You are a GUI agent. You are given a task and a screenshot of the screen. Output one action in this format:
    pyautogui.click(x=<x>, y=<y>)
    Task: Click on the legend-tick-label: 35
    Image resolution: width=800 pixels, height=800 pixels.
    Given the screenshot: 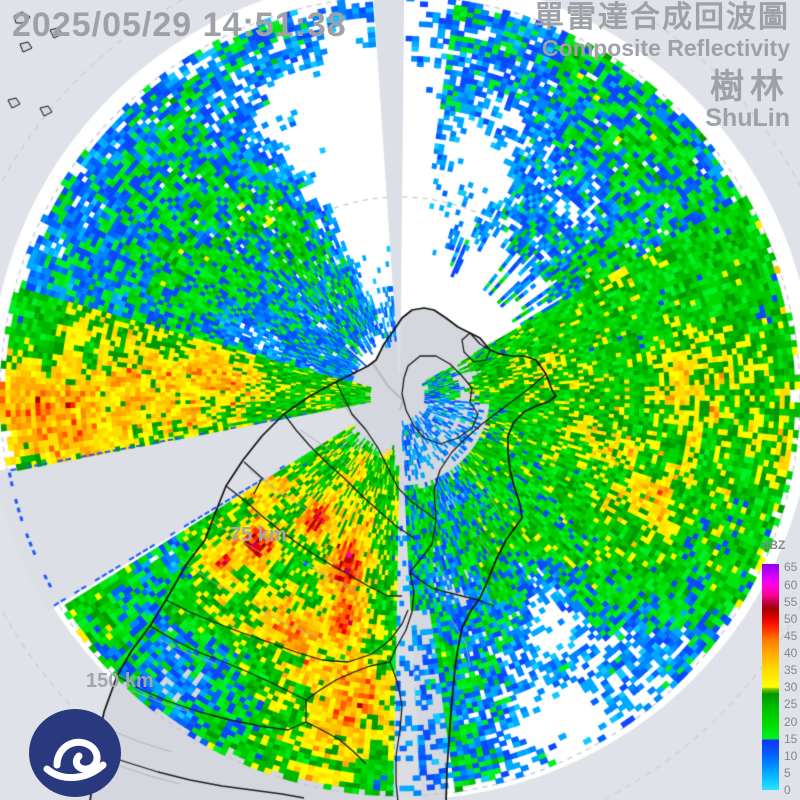 What is the action you would take?
    pyautogui.click(x=791, y=670)
    